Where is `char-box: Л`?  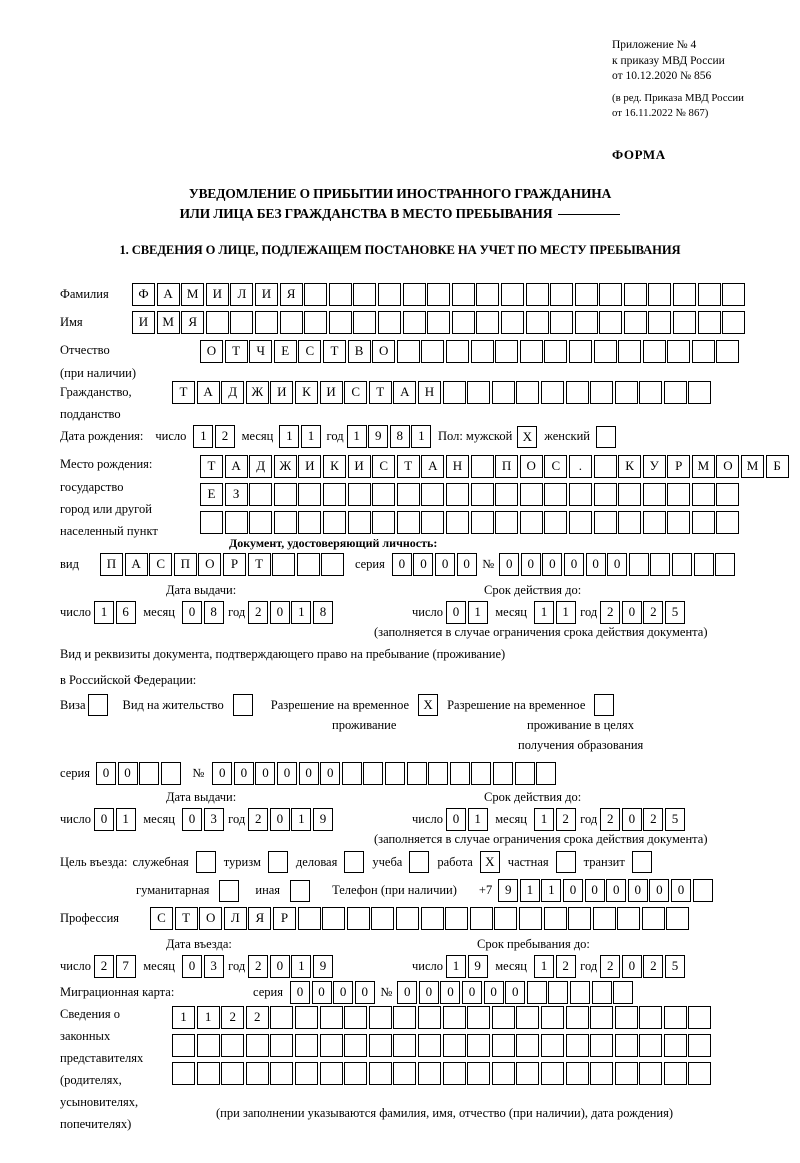
char-box: Л is located at coordinates (235, 918).